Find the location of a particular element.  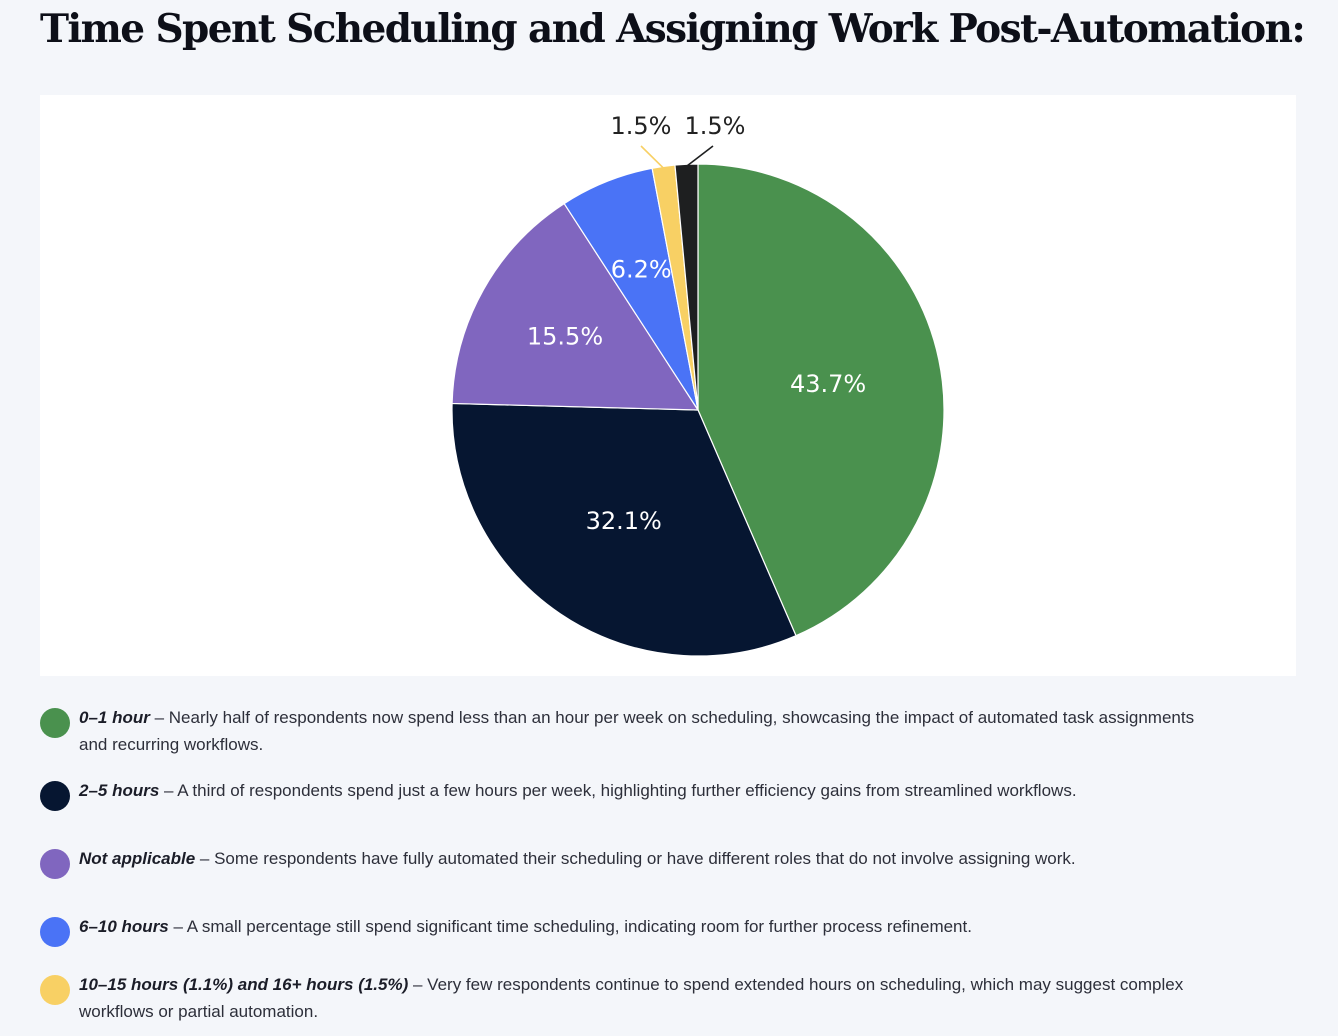

pie-data-label: 43.7% is located at coordinates (828, 384).